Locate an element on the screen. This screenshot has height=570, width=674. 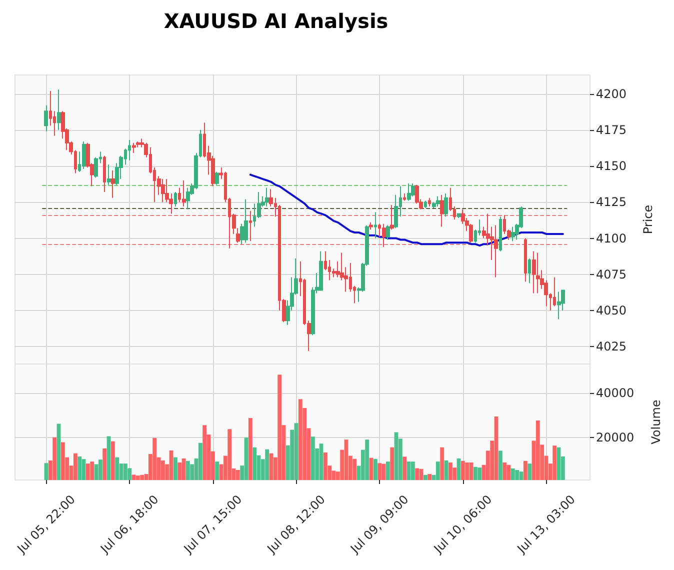
y-tick-label: 4050 is located at coordinates (611, 311).